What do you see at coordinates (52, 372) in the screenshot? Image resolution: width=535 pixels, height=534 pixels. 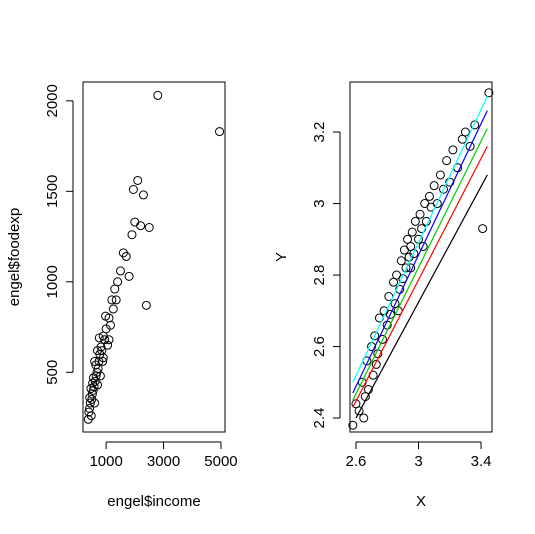 I see `y-tick-label: 500` at bounding box center [52, 372].